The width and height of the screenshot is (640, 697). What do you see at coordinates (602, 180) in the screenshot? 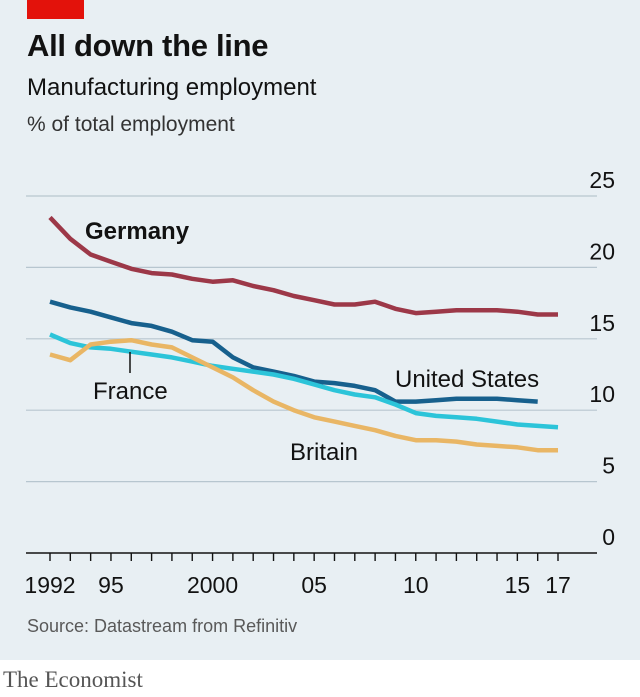
I see `y-tick-label: 25` at bounding box center [602, 180].